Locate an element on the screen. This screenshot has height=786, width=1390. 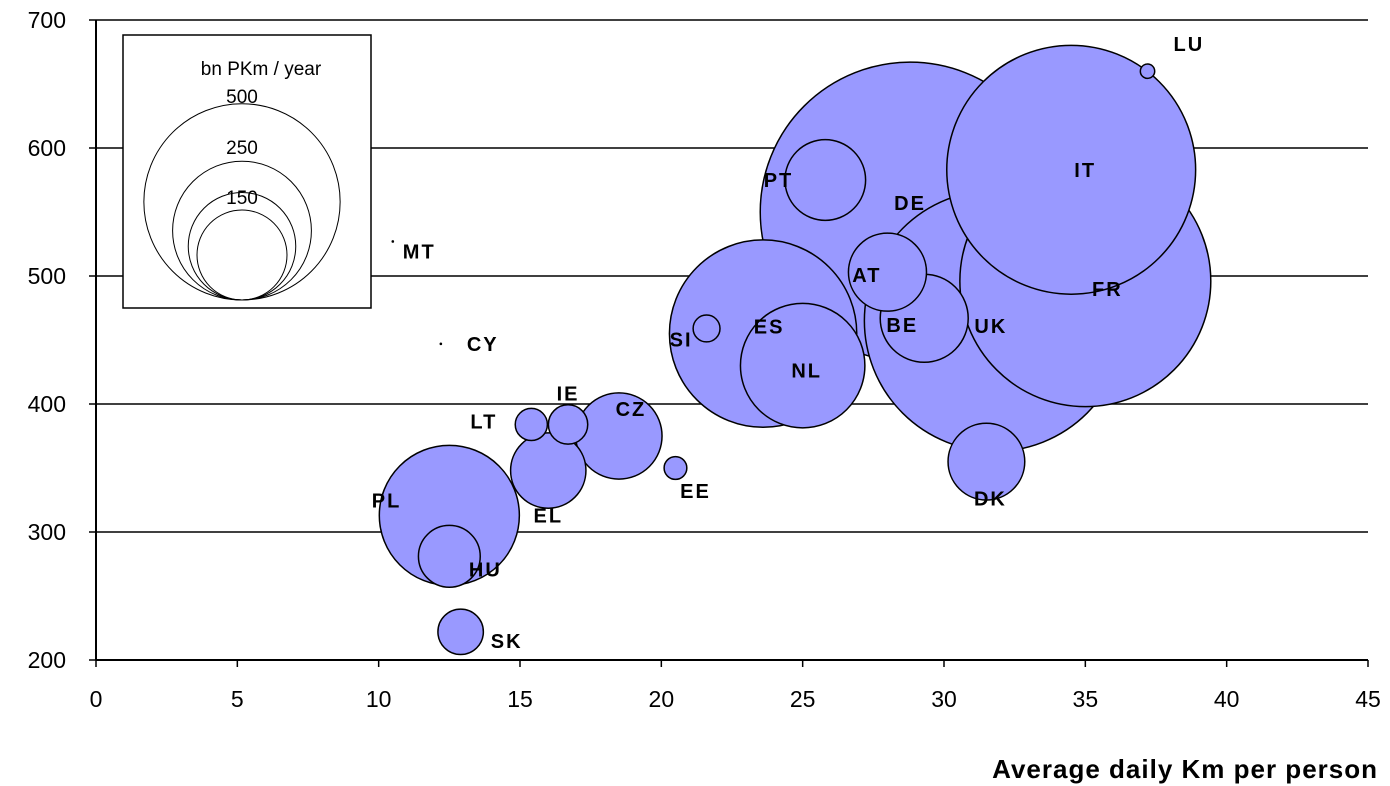
legend-size-label: 500 is located at coordinates (242, 97).